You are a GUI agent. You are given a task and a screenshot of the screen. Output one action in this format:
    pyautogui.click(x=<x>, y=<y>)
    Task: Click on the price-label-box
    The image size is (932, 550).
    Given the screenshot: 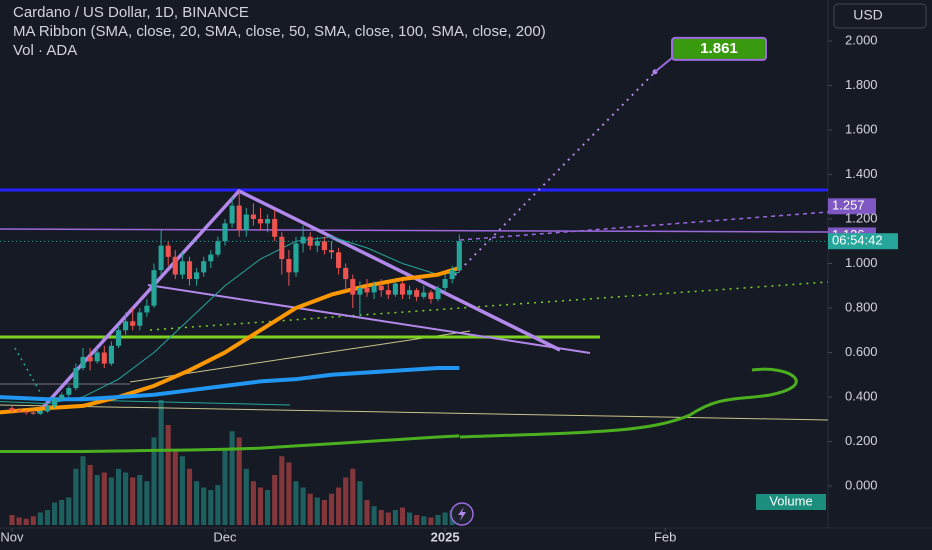 What is the action you would take?
    pyautogui.click(x=852, y=206)
    